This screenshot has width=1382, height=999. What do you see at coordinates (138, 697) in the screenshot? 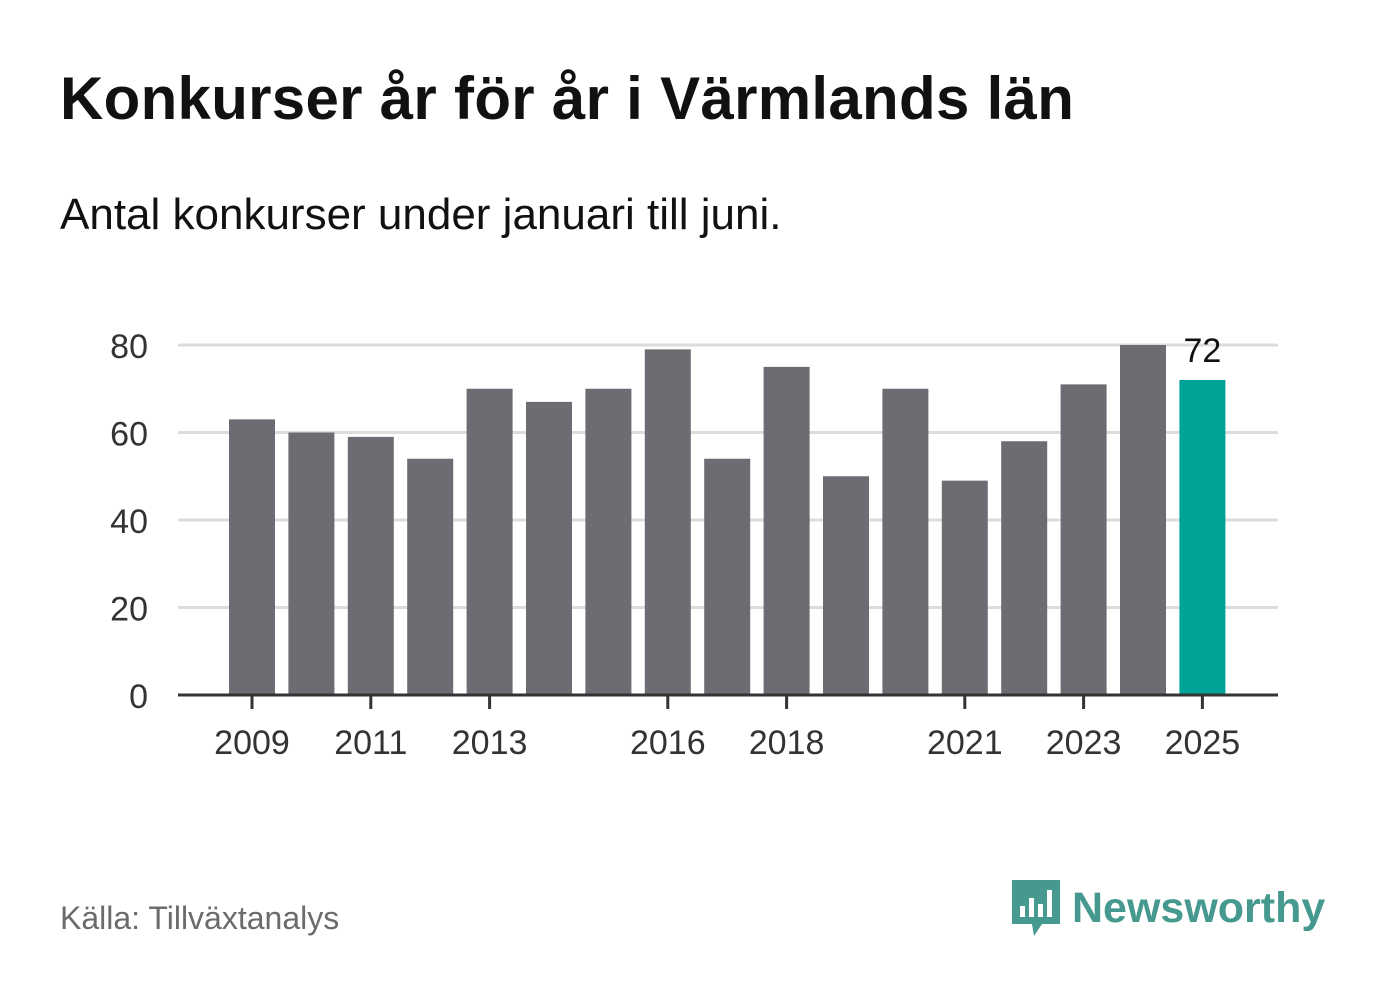
I see `y-tick-label: 0` at bounding box center [138, 697].